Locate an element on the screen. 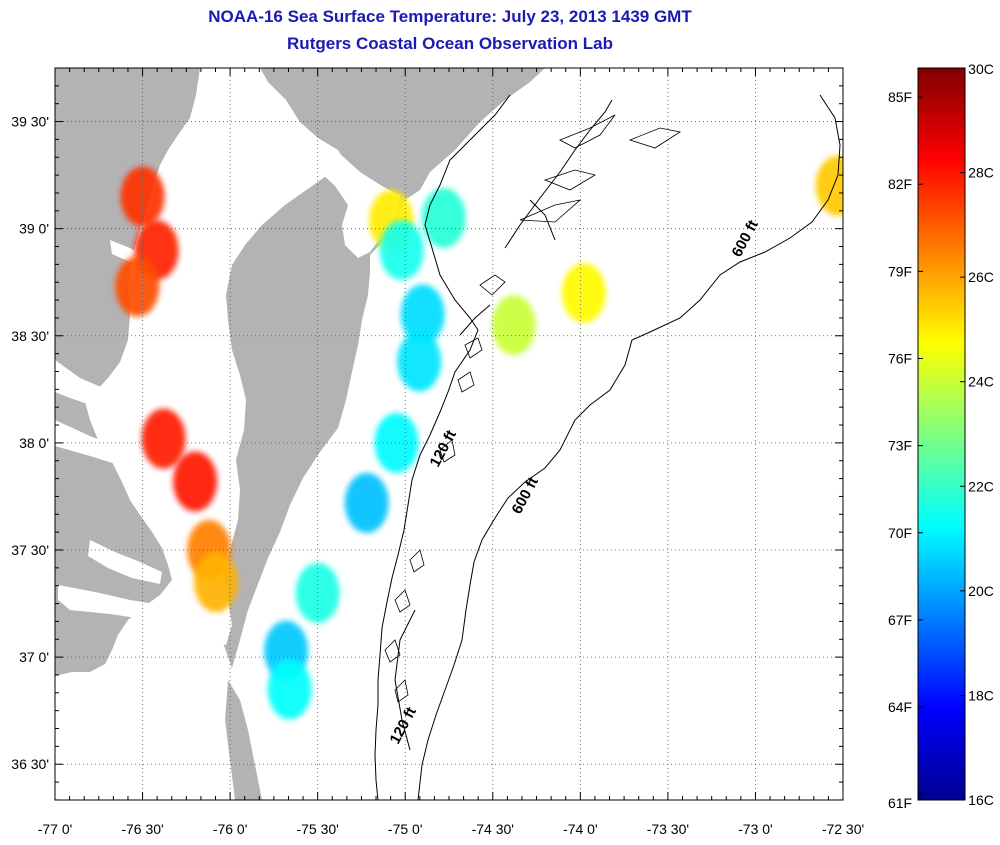 This screenshot has width=1000, height=845. latitude-label: 36 30' is located at coordinates (30, 764).